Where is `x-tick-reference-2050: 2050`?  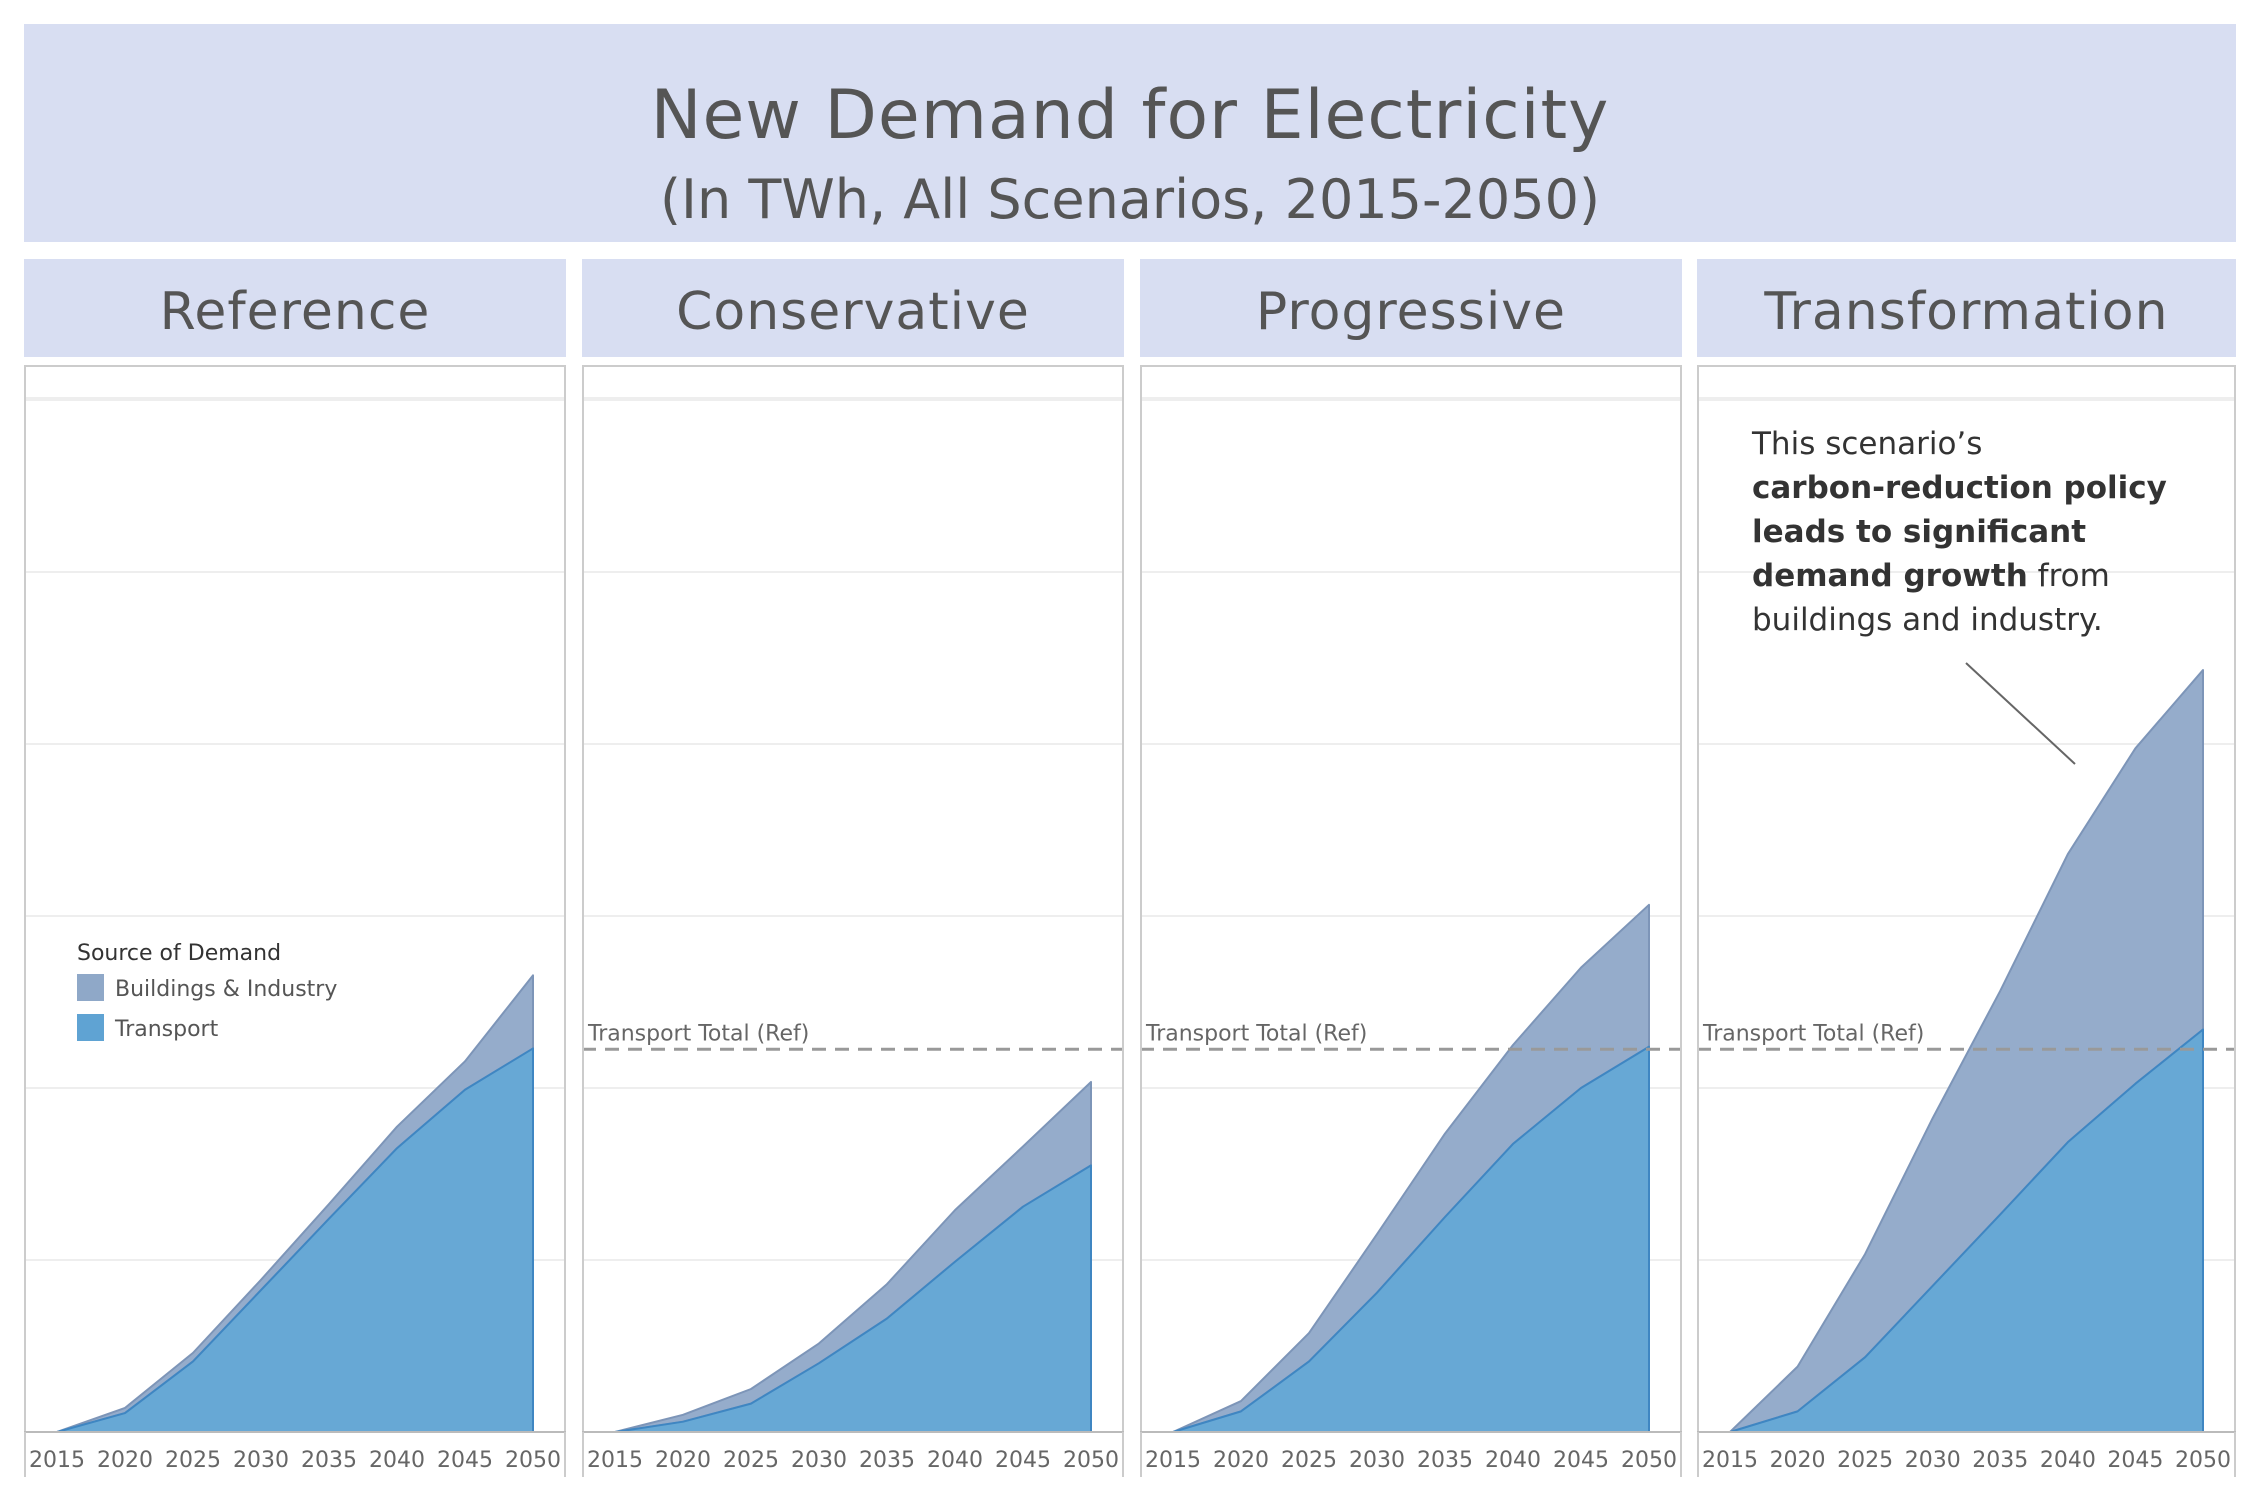 x-tick-reference-2050: 2050 is located at coordinates (533, 1460).